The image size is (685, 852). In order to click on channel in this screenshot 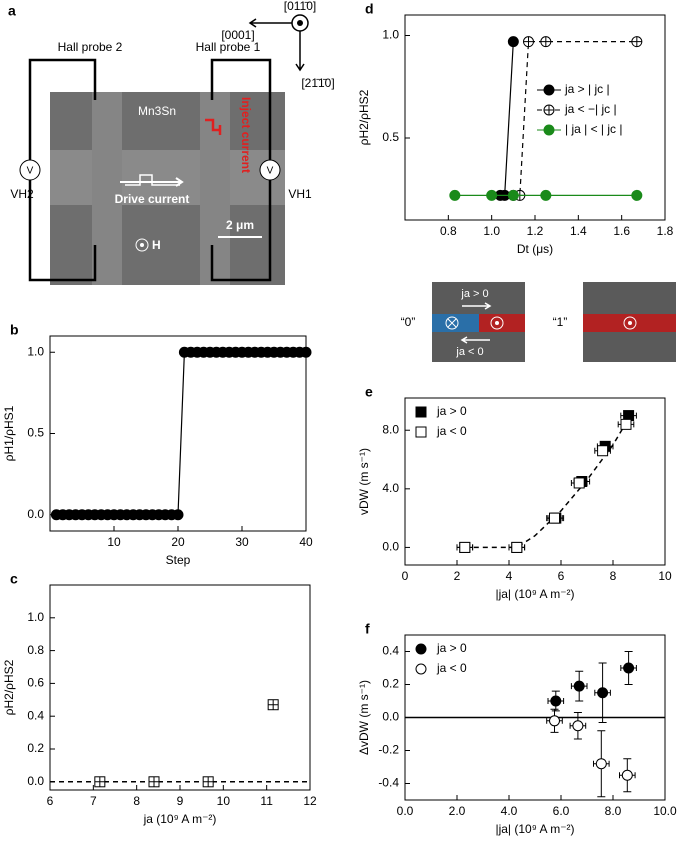, I will do `click(167, 177)`.